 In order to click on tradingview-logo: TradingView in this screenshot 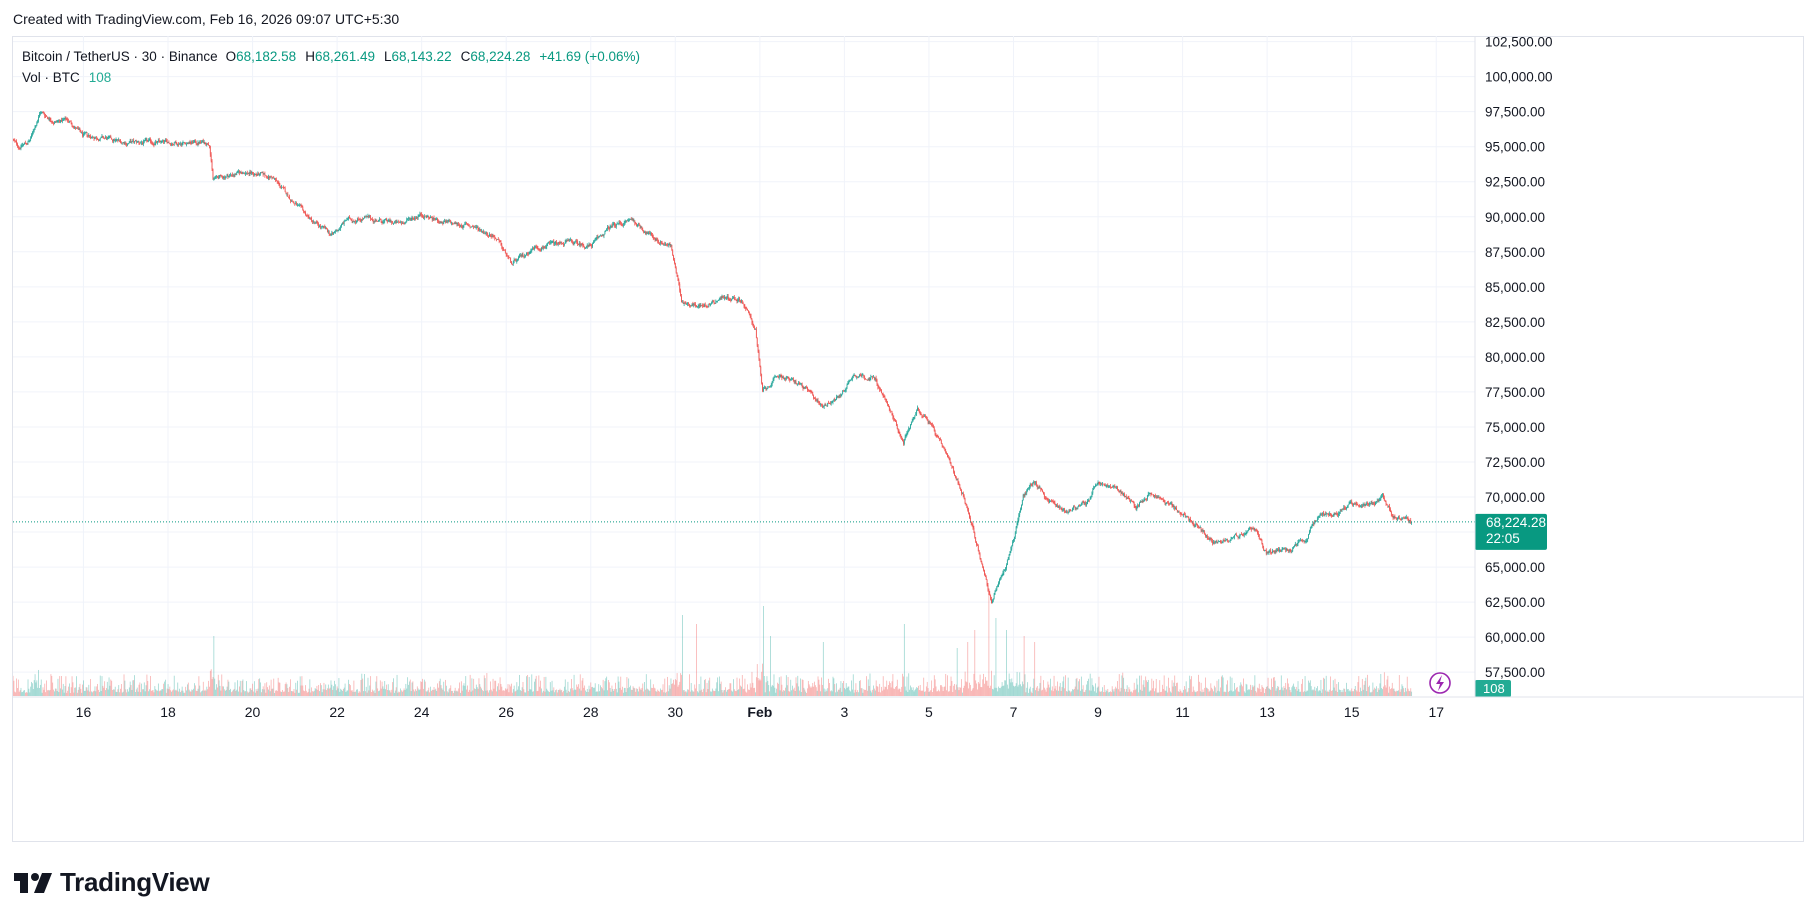, I will do `click(112, 882)`.